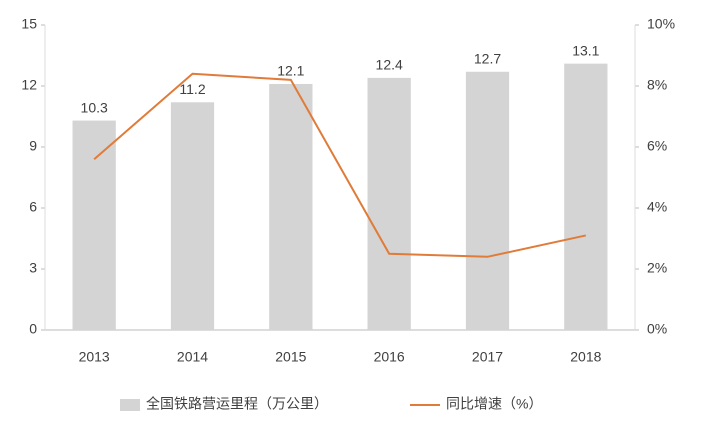  I want to click on x-tick-label: 2015, so click(290, 357).